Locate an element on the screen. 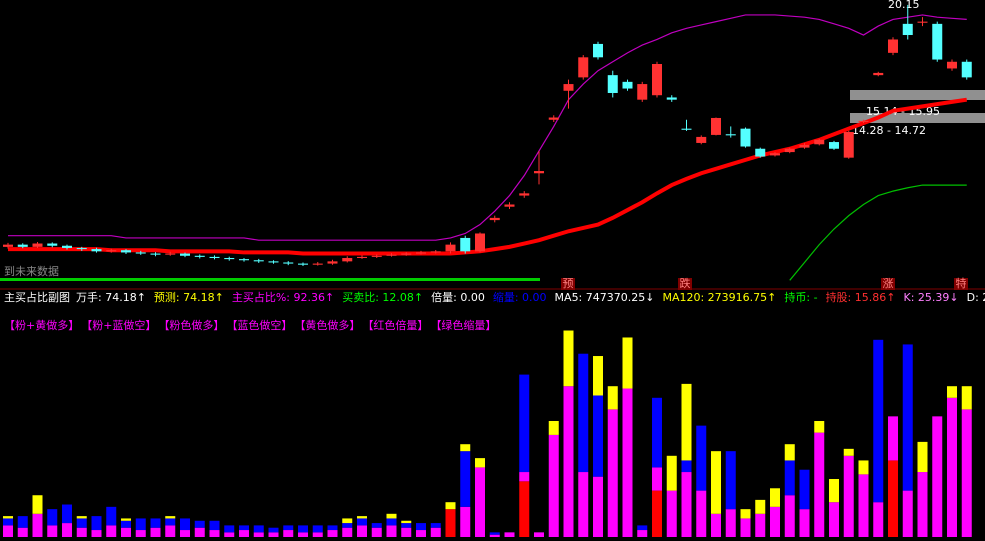 This screenshot has width=985, height=541. panel-name: 主买占比副图 is located at coordinates (37, 297).